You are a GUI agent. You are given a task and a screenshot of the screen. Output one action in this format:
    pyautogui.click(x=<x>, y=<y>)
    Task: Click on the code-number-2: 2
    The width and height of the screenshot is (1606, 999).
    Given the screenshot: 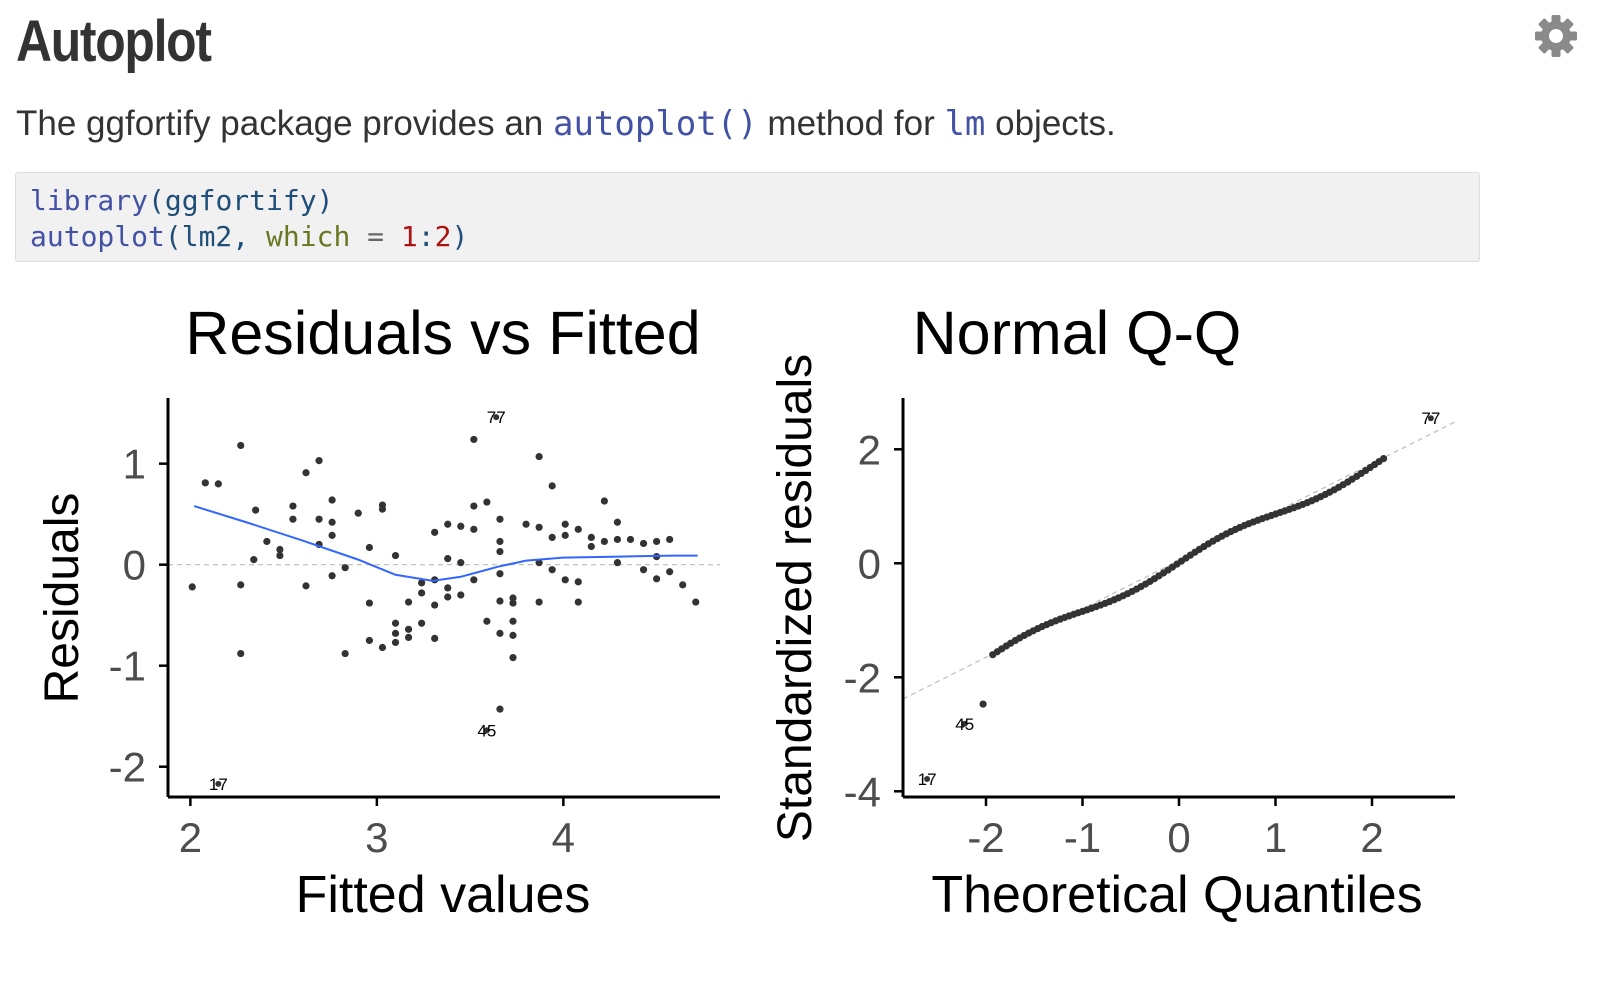 What is the action you would take?
    pyautogui.click(x=443, y=236)
    